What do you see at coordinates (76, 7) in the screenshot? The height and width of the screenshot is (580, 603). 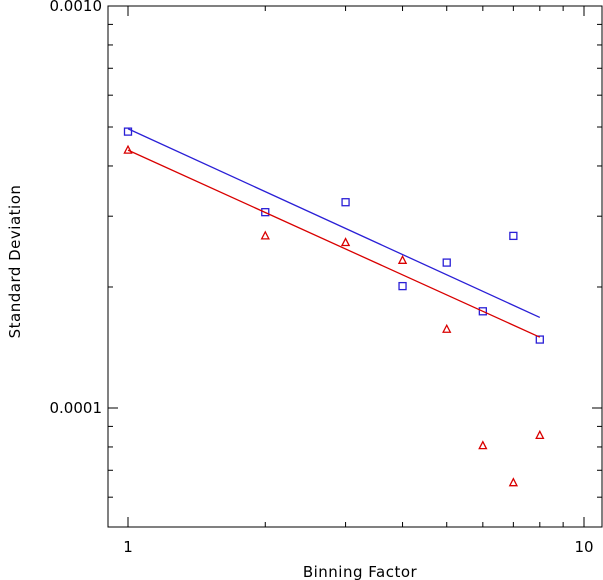 I see `y-tick-label: 0.0010` at bounding box center [76, 7].